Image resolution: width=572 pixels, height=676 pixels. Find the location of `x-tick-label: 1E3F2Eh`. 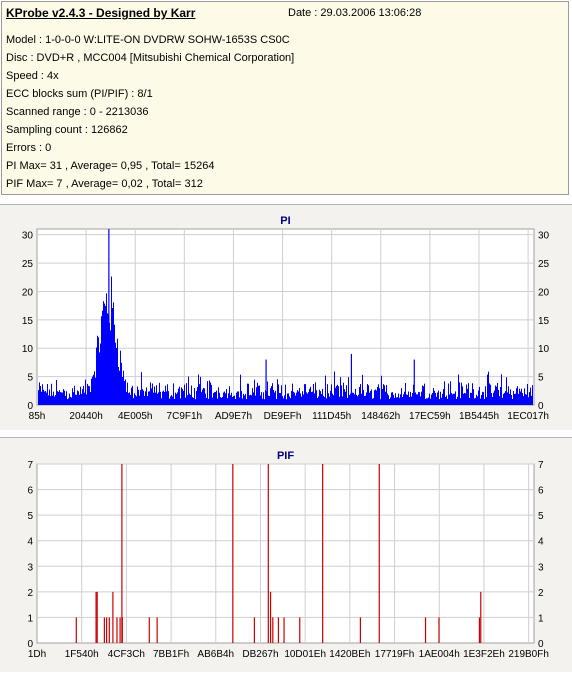

x-tick-label: 1E3F2Eh is located at coordinates (484, 654).